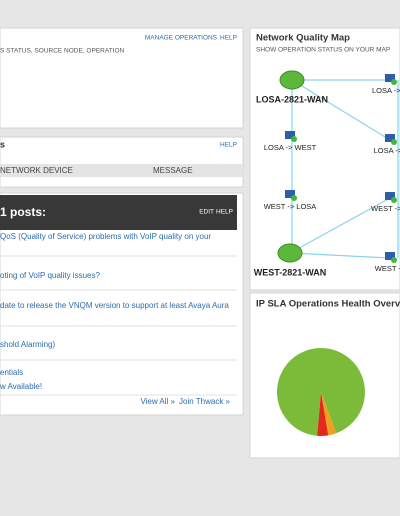 The image size is (400, 516). I want to click on post-link: w Available!, so click(21, 386).